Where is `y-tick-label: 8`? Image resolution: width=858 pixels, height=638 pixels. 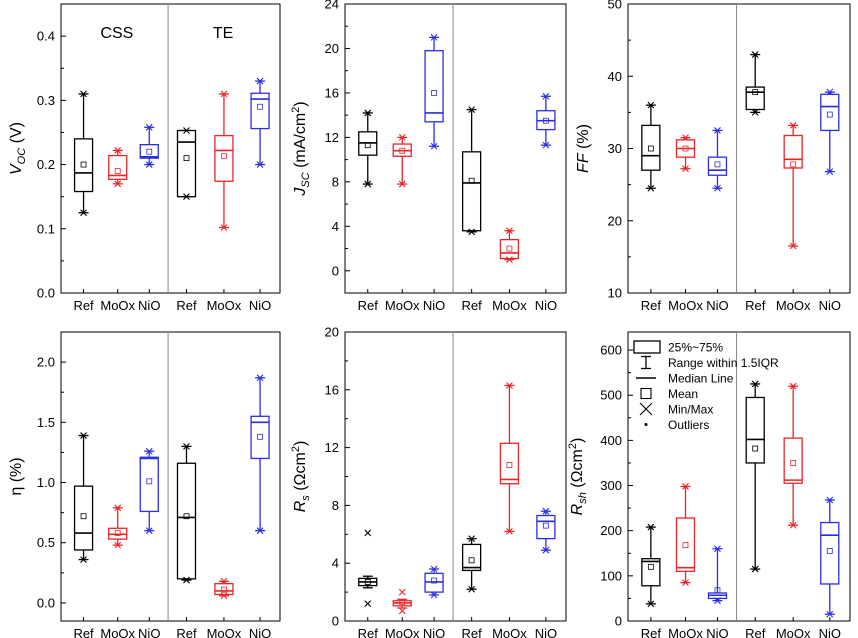 y-tick-label: 8 is located at coordinates (335, 505).